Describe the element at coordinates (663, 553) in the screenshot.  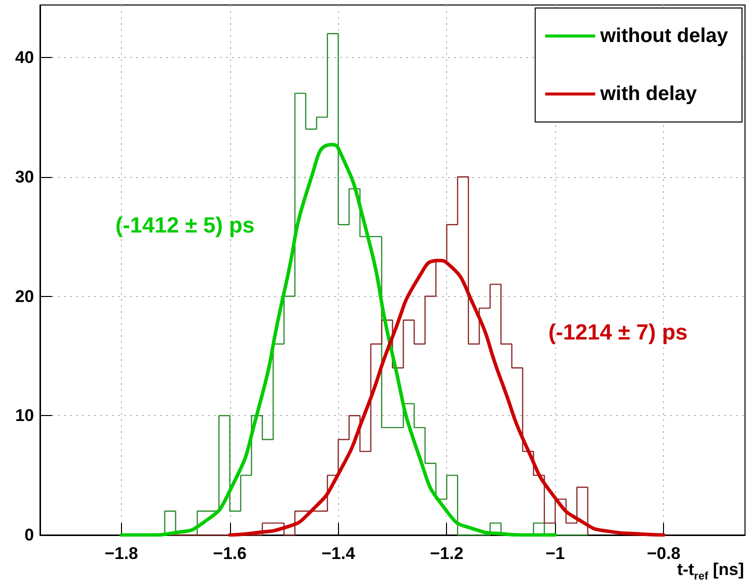
I see `x-tick-label: −0.8` at that location.